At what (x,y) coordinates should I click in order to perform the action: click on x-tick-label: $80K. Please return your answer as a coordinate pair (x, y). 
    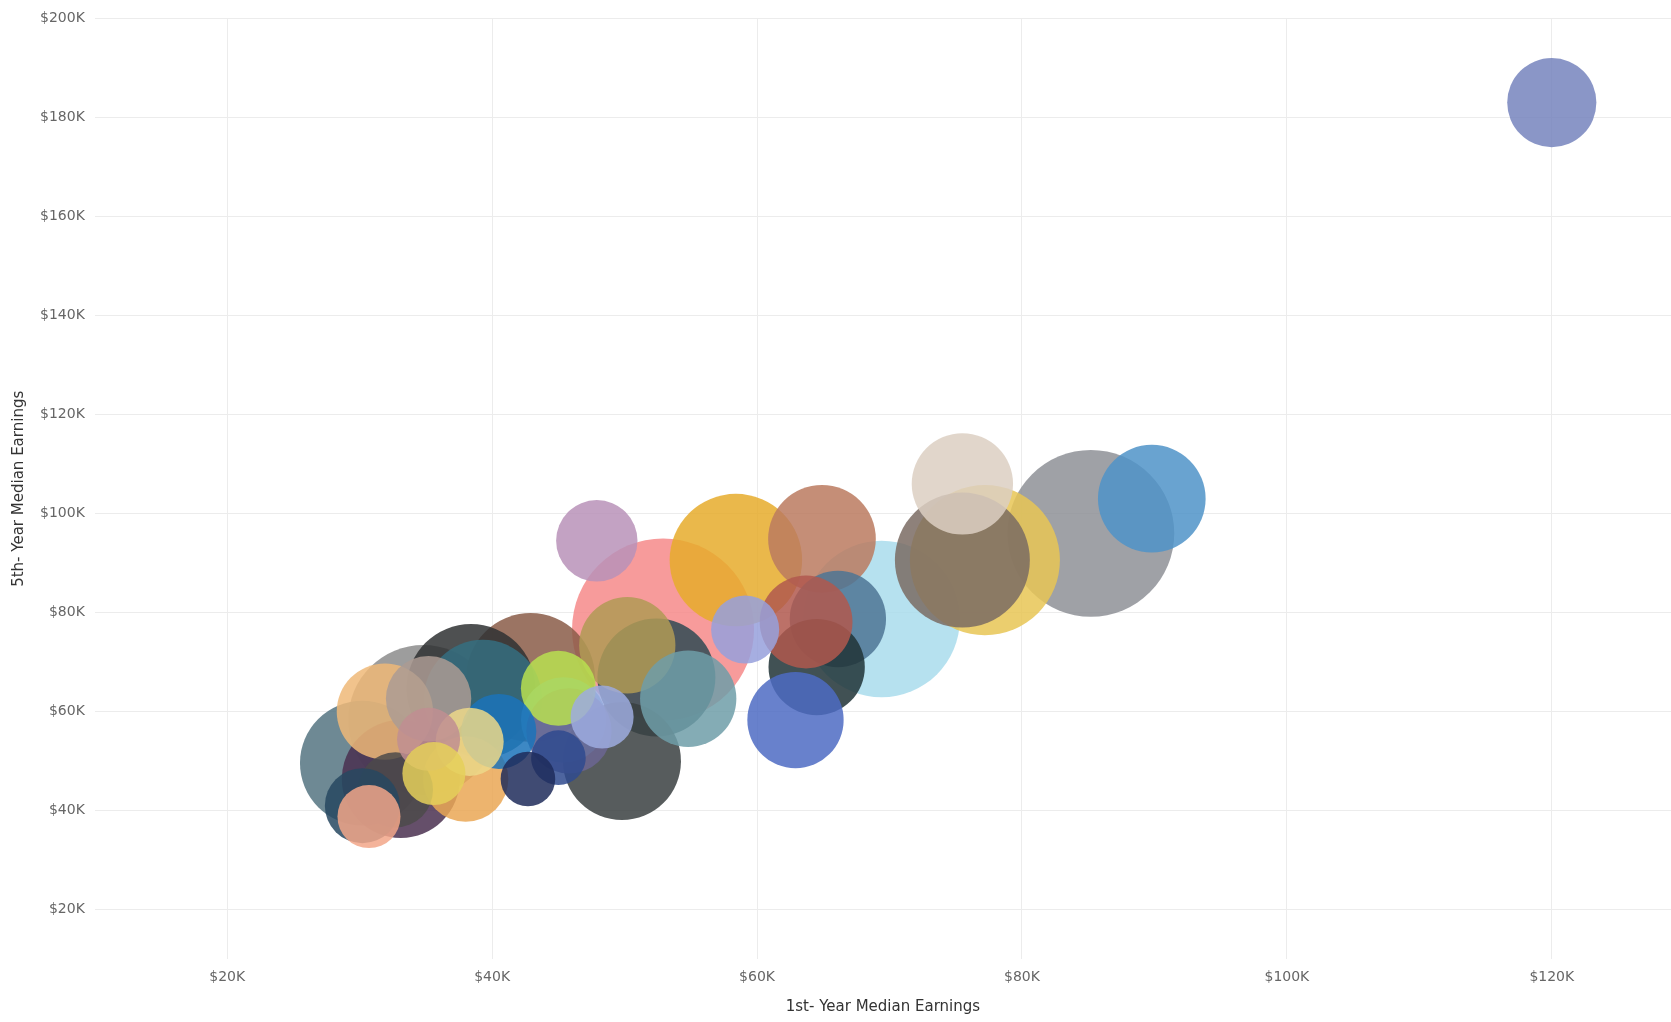
    Looking at the image, I should click on (1022, 976).